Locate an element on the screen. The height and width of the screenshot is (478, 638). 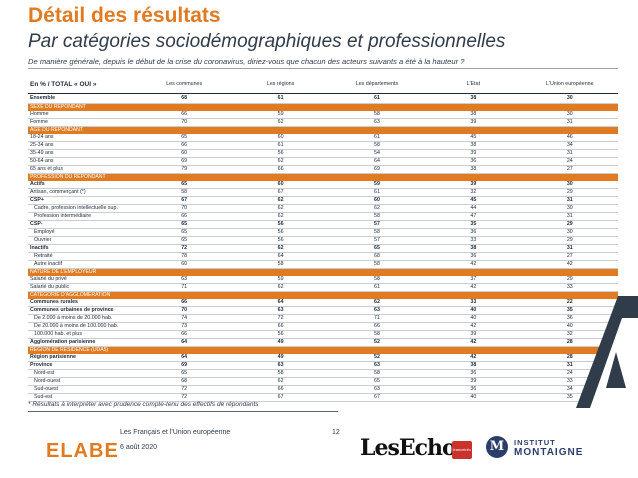
row-label: Communes urbaines de province is located at coordinates (82, 310).